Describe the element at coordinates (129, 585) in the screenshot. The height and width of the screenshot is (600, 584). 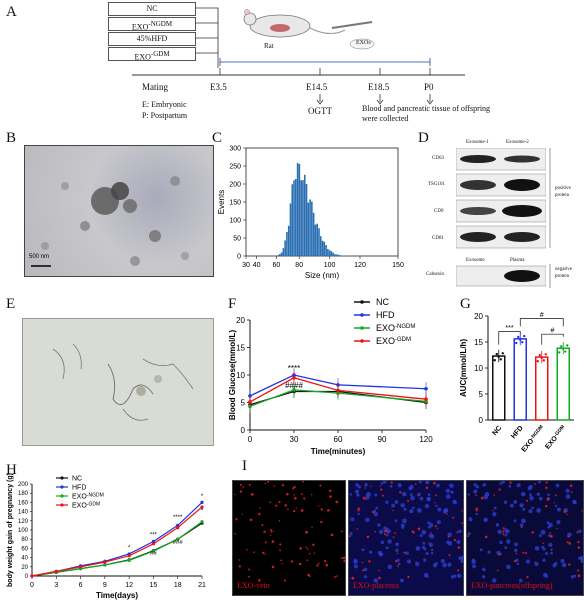
I see `weight-xtick-label: 12` at that location.